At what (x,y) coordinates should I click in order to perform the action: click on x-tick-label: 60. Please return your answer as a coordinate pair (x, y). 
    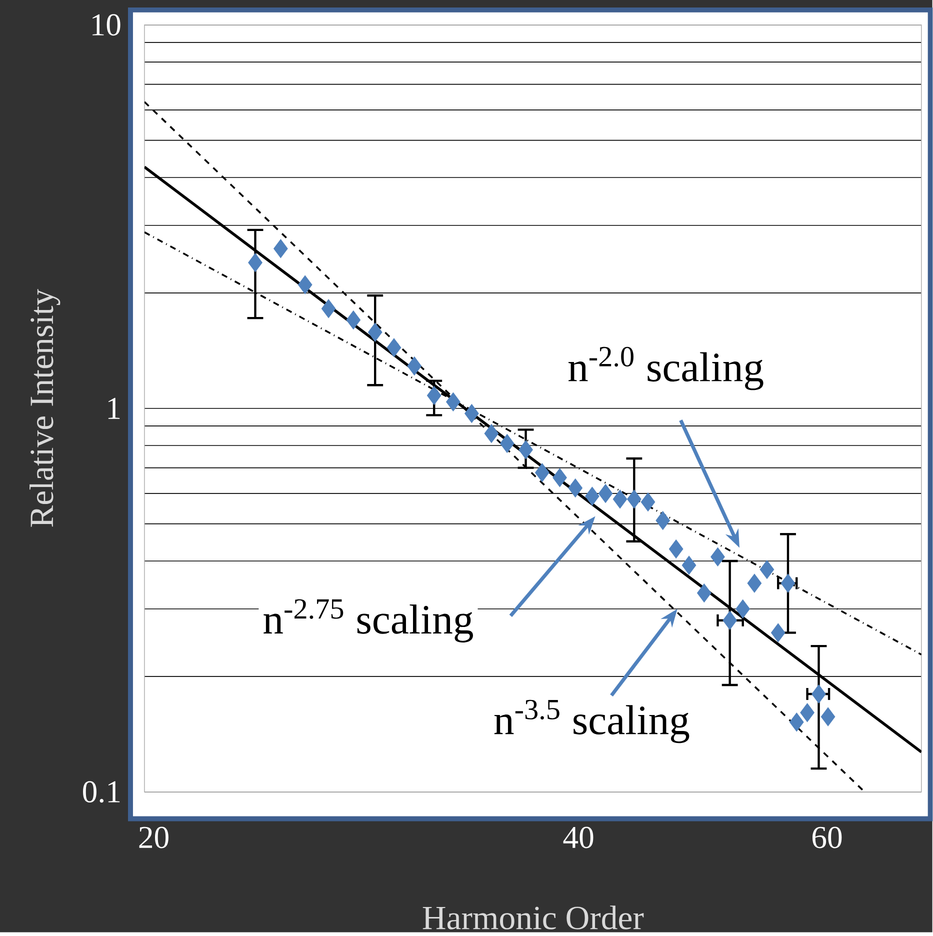
    Looking at the image, I should click on (827, 837).